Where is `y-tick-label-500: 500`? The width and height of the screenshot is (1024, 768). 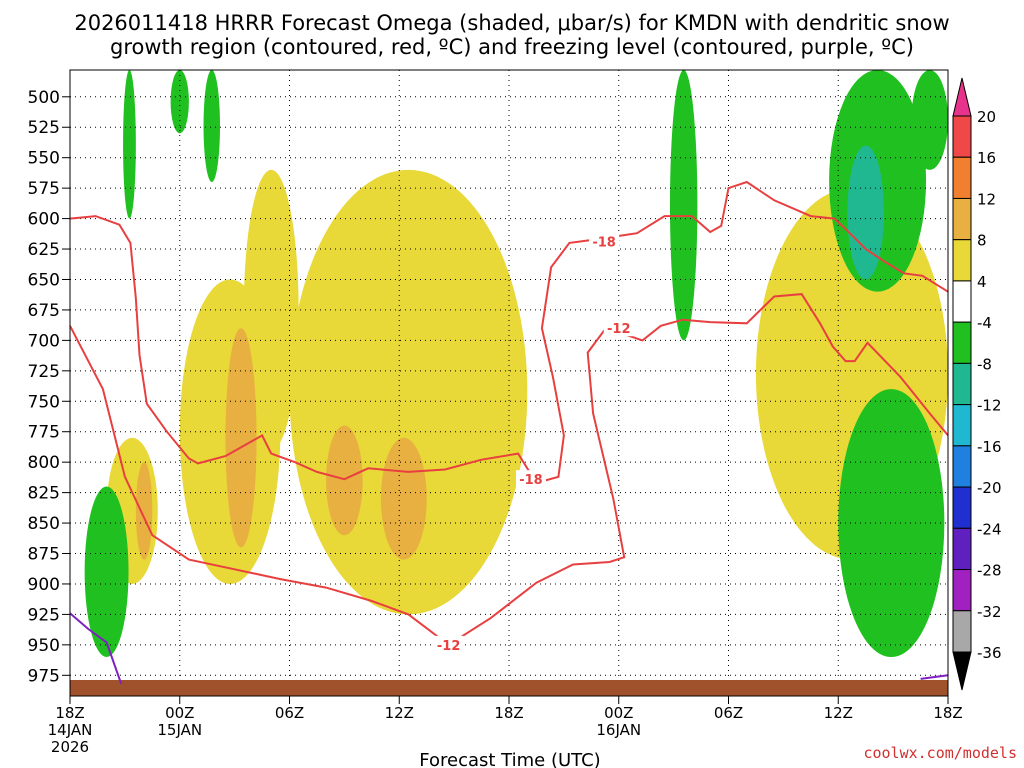 y-tick-label-500: 500 is located at coordinates (44, 98).